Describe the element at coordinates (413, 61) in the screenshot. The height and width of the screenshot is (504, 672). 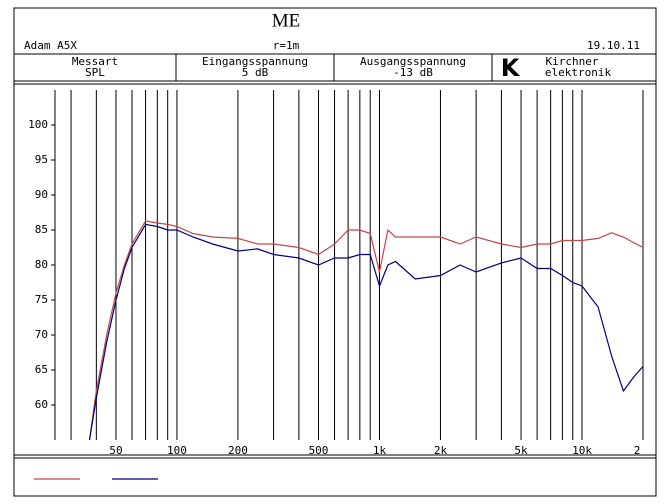
I see `cell-label: Ausgangsspannung` at that location.